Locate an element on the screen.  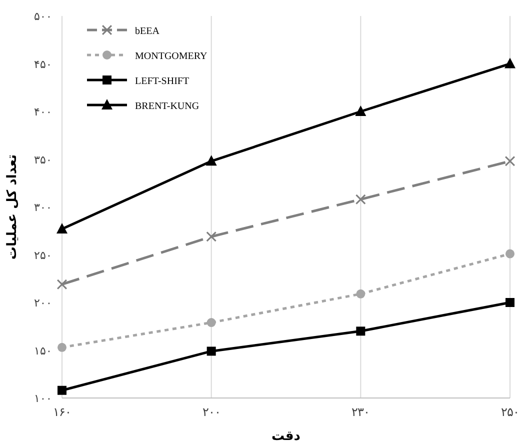
x-tick-label: ۱۶۰ is located at coordinates (62, 412).